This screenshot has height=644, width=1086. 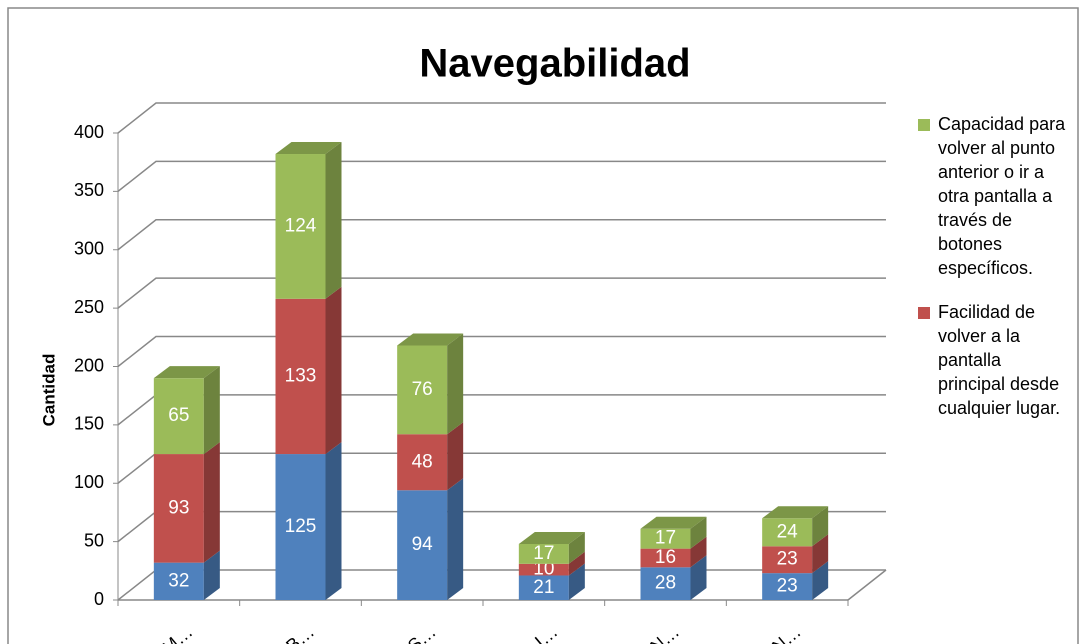 What do you see at coordinates (89, 482) in the screenshot?
I see `y-tick-label: 100` at bounding box center [89, 482].